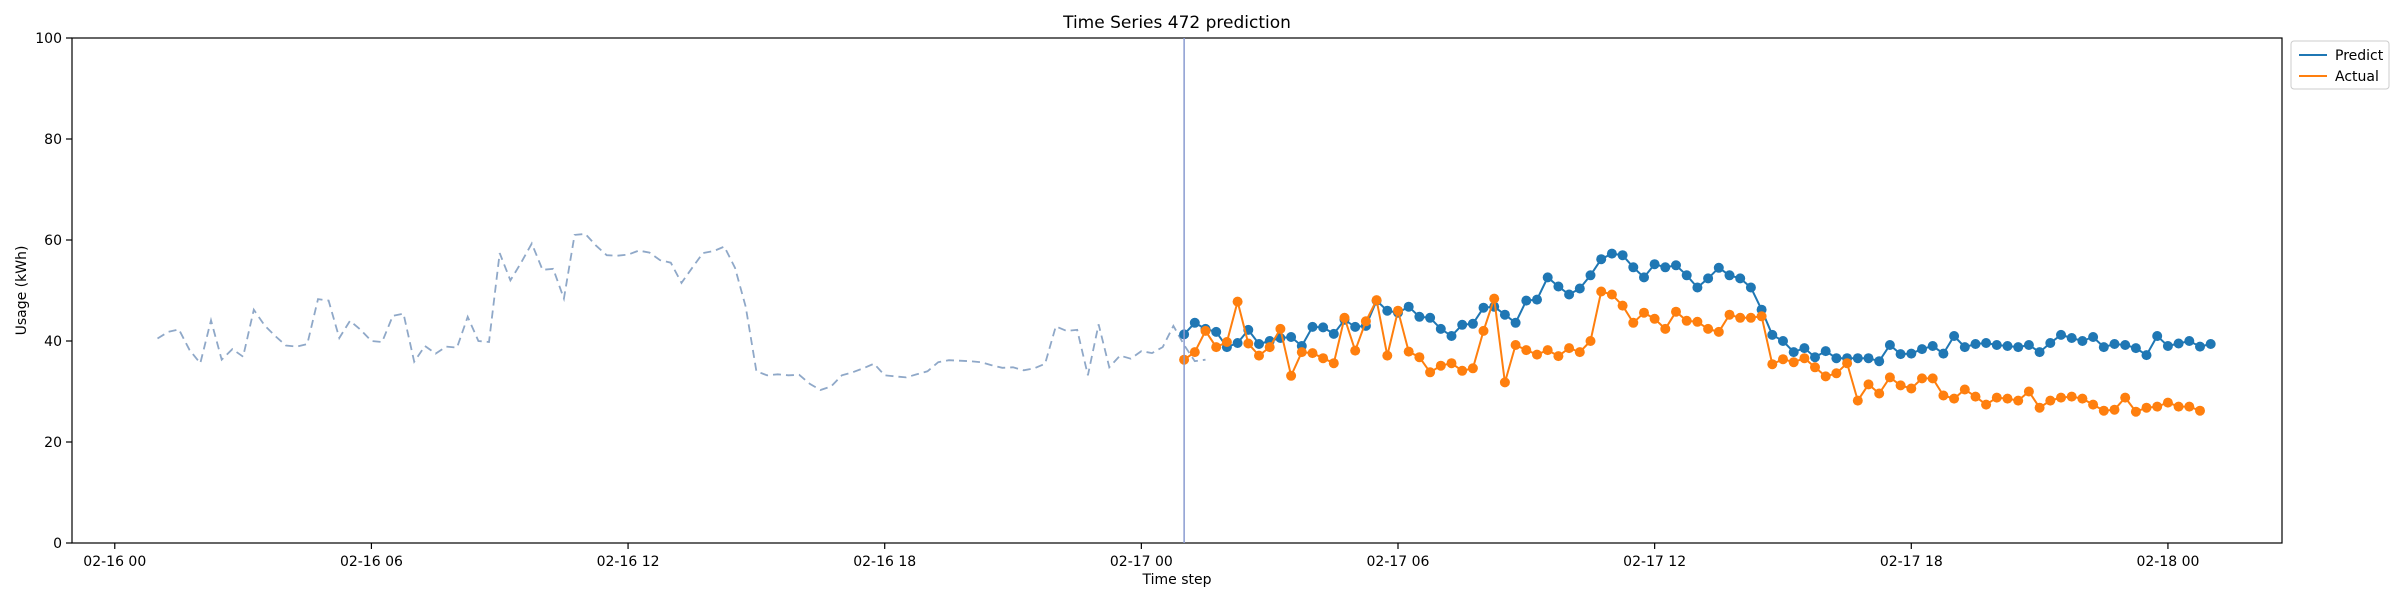 This screenshot has width=2400, height=600. What do you see at coordinates (1692, 351) in the screenshot?
I see `series-line-actual` at bounding box center [1692, 351].